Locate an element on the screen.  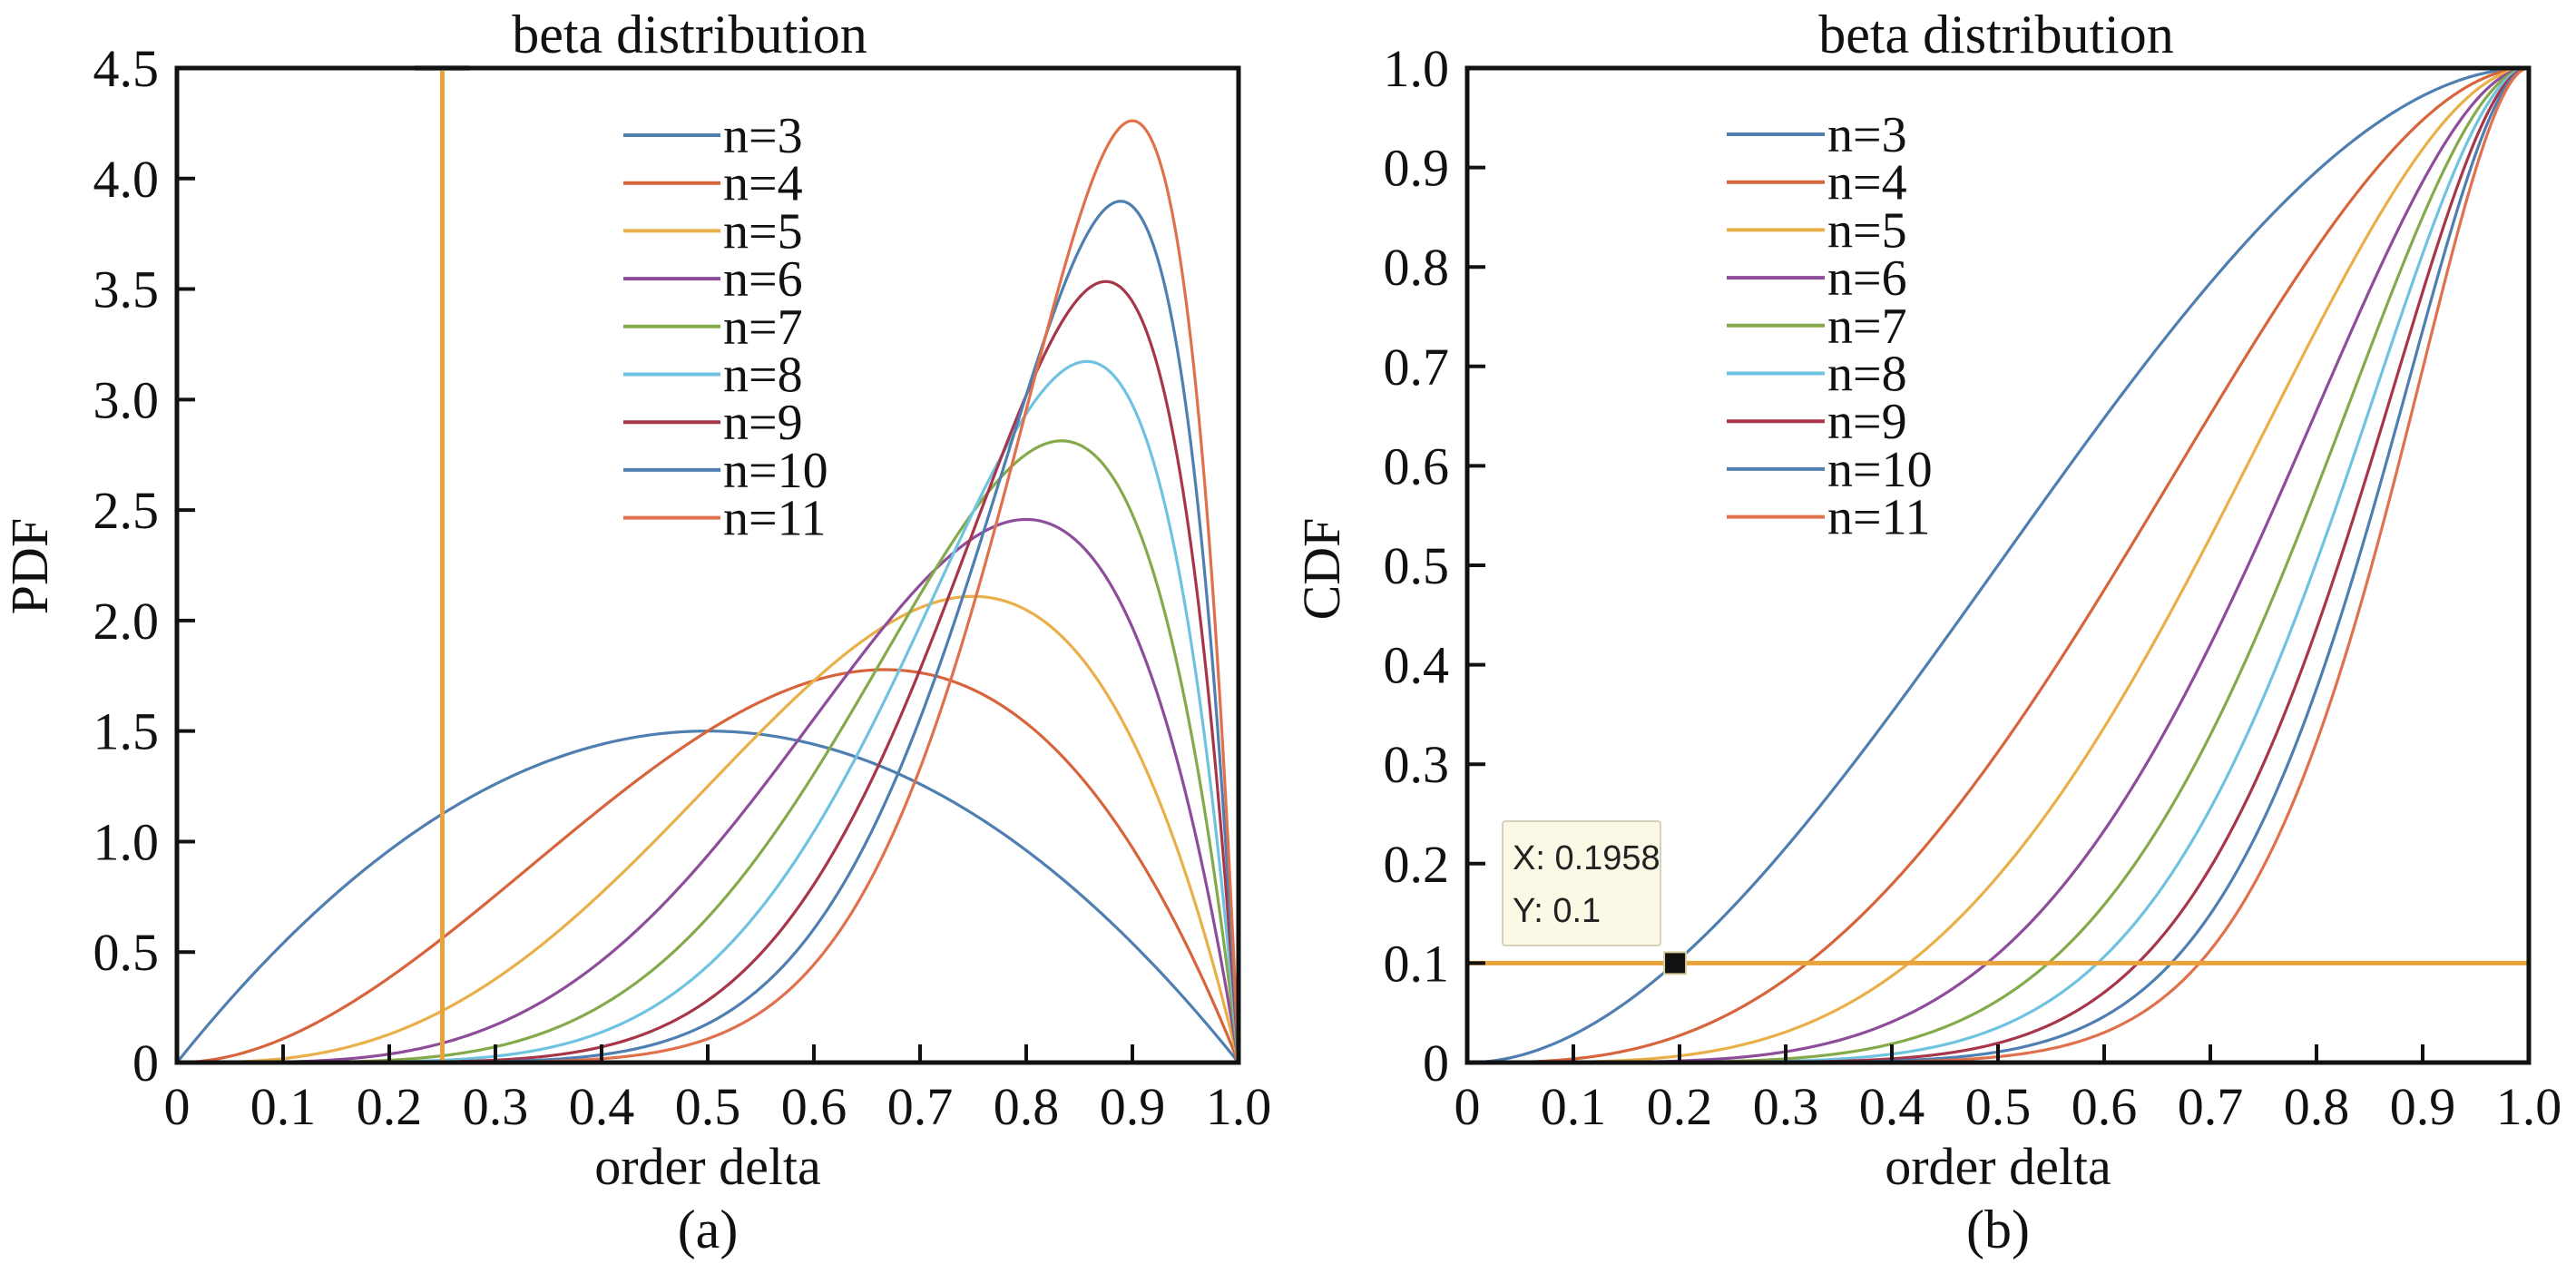
pdf-x-tick-label: 0.6 is located at coordinates (814, 1106).